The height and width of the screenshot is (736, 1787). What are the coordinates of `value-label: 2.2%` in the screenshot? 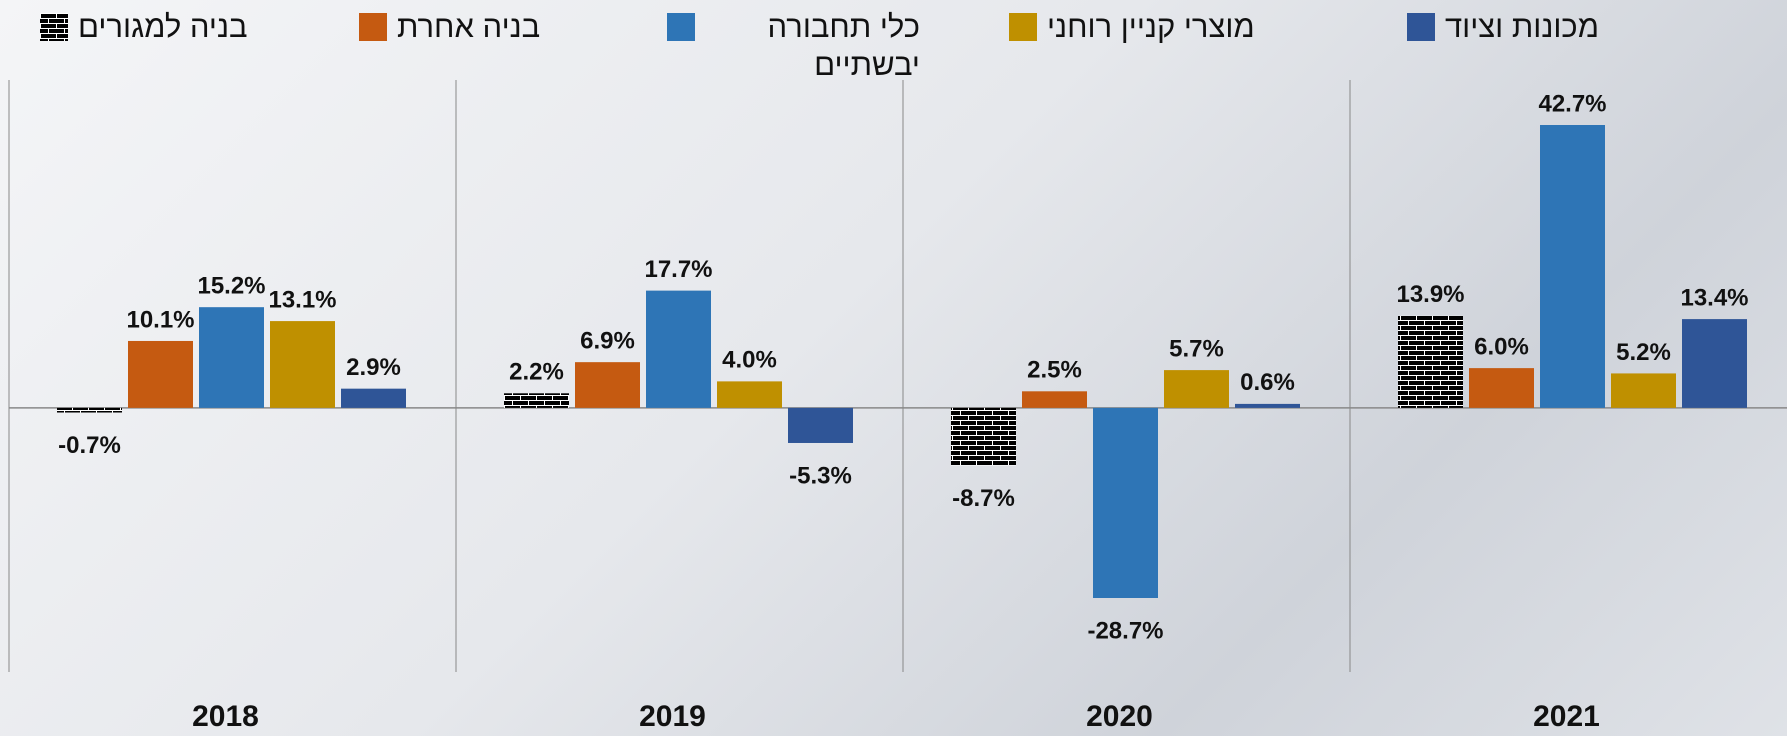 It's located at (536, 372).